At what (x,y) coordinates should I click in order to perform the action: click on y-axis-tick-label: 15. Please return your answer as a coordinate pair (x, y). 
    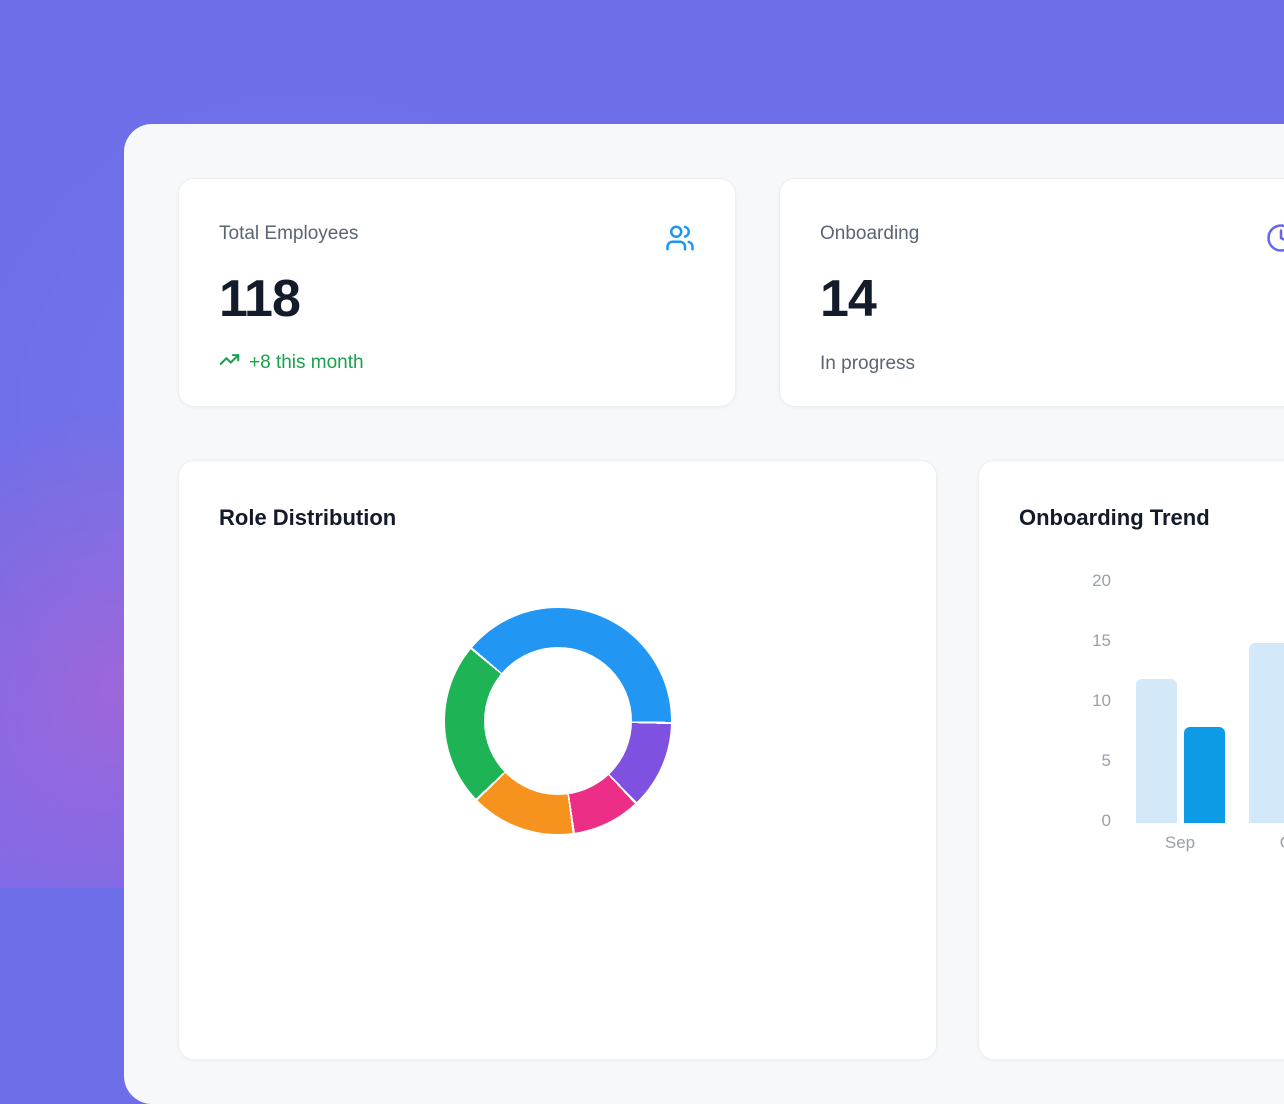
    Looking at the image, I should click on (1075, 641).